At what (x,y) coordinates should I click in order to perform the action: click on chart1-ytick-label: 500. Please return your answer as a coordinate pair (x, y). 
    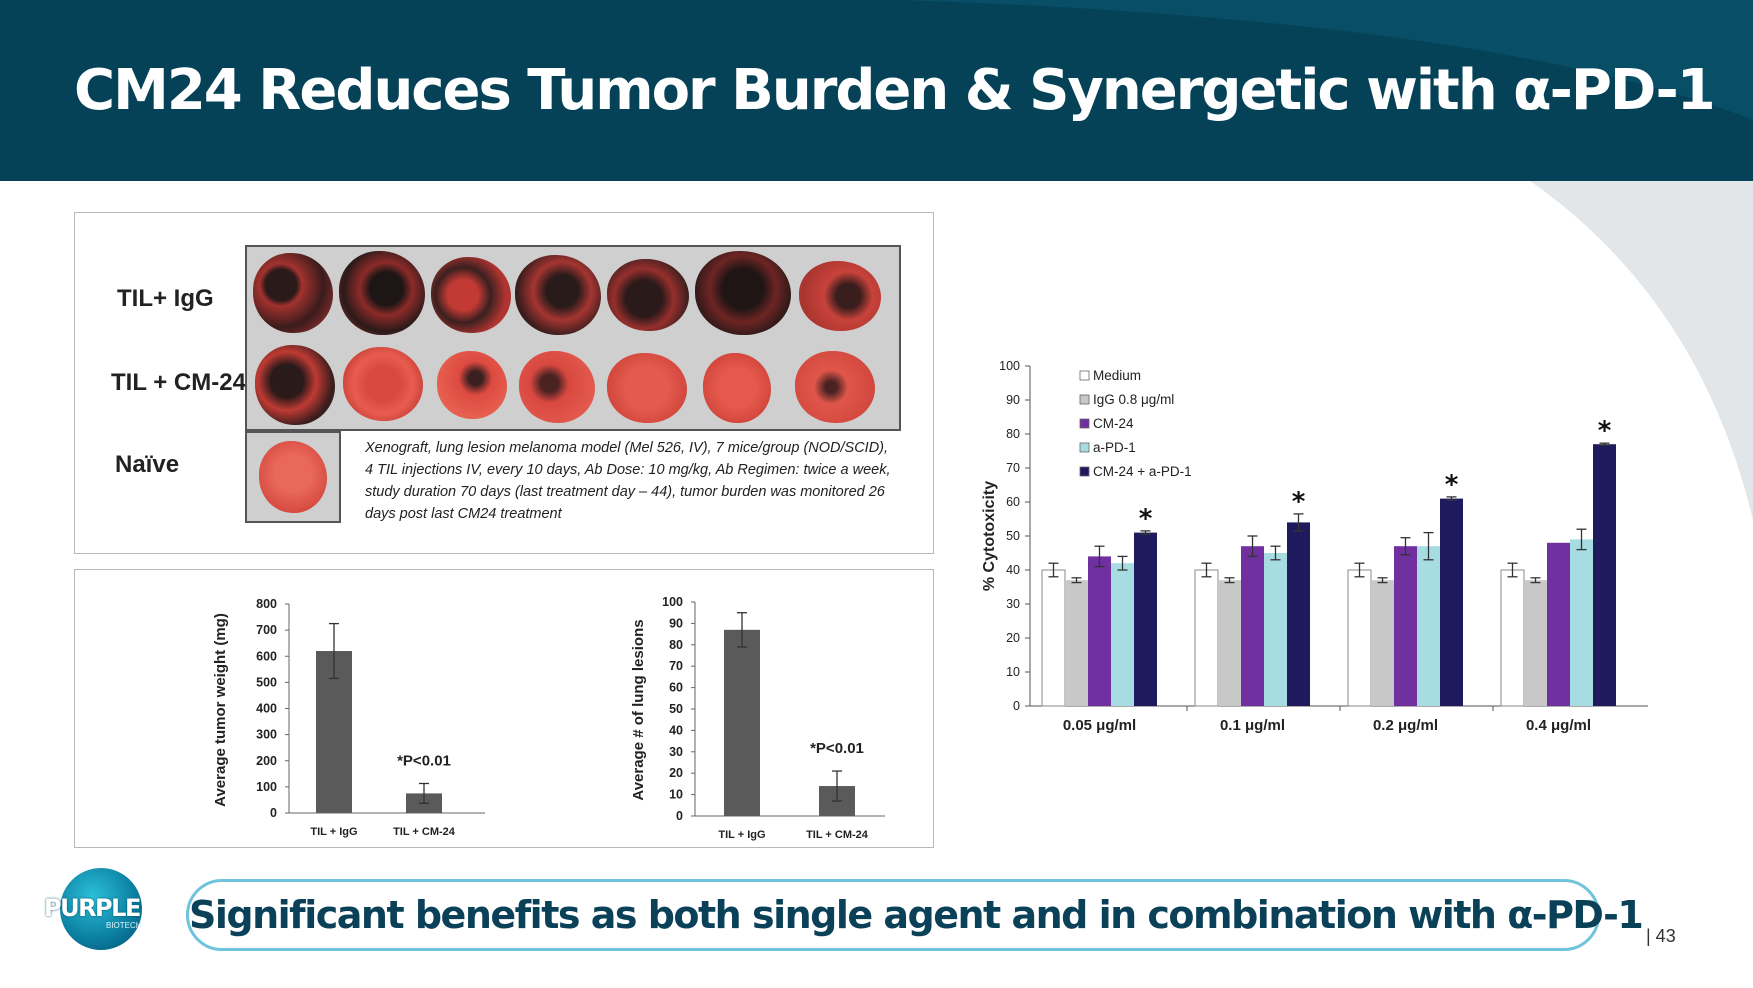
    Looking at the image, I should click on (266, 682).